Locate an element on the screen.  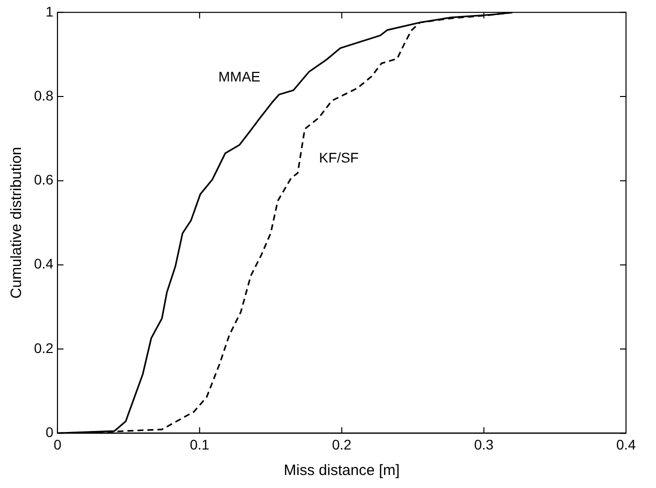
series-label: KF/SF is located at coordinates (339, 157).